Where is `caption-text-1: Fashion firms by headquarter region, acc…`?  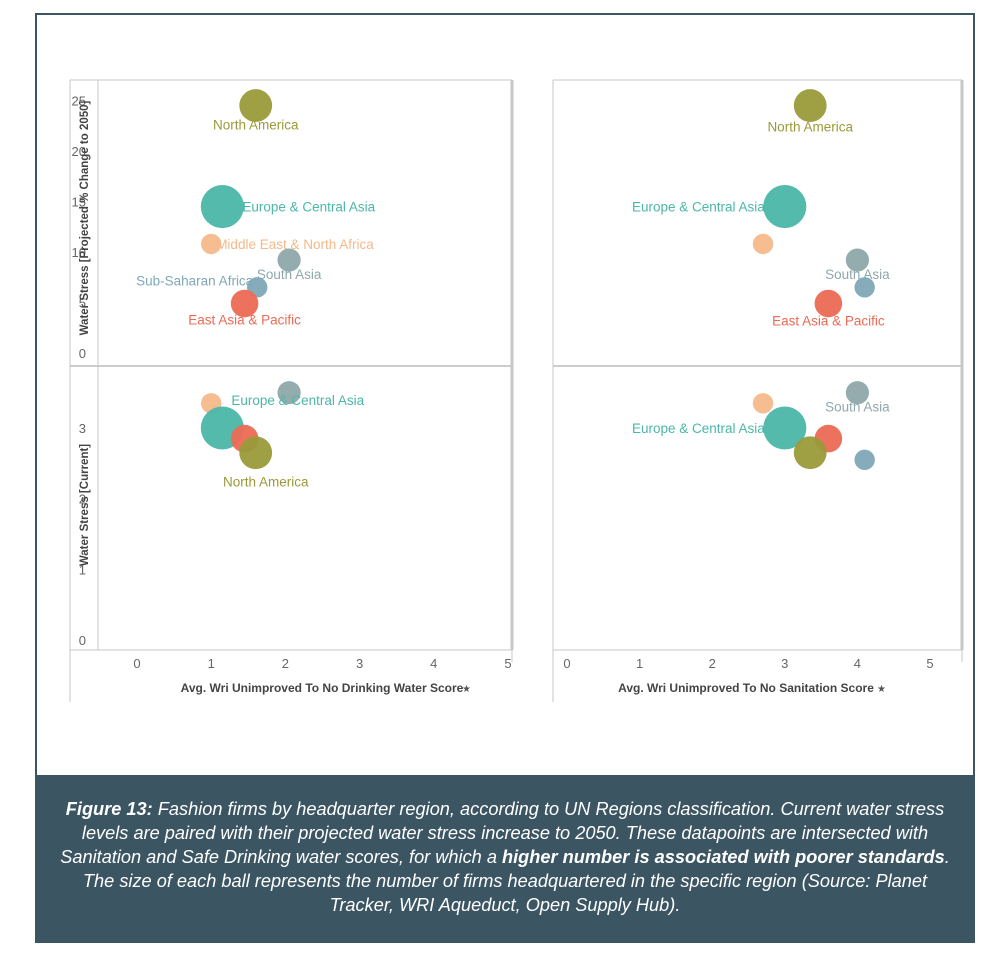 caption-text-1: Fashion firms by headquarter region, acc… is located at coordinates (502, 833).